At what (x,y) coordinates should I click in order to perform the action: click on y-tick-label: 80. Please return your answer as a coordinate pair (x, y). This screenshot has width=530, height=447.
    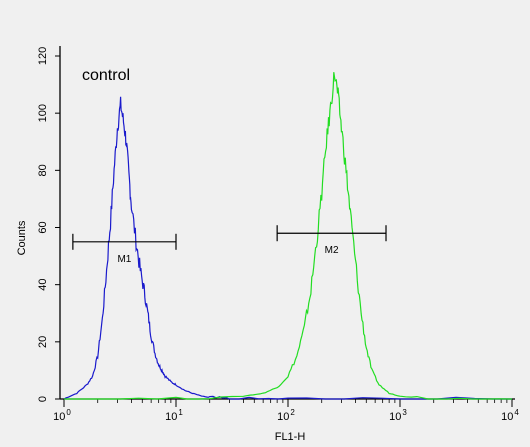
    Looking at the image, I should click on (43, 170).